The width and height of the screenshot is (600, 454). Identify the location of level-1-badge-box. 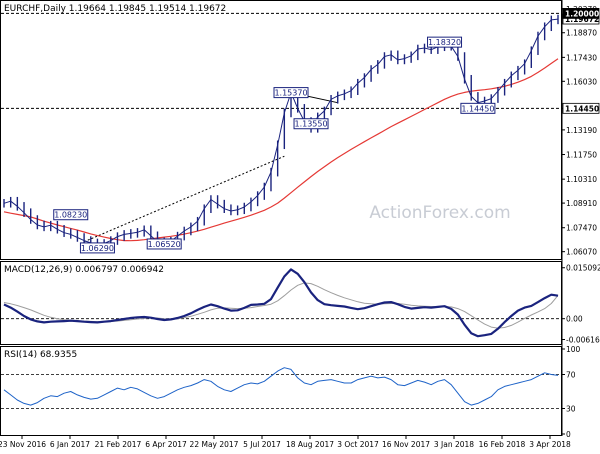
(581, 13).